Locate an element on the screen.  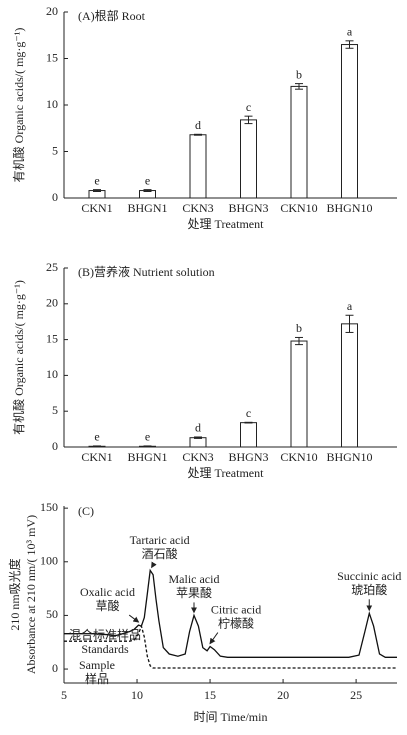
y-tick-label: 150 is located at coordinates (49, 507).